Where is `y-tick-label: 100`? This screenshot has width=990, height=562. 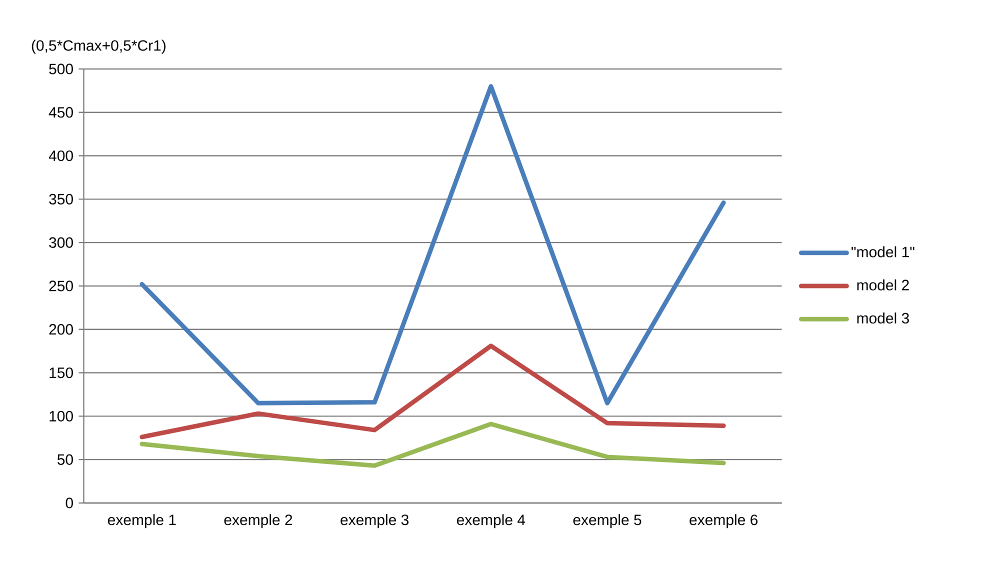 y-tick-label: 100 is located at coordinates (61, 416).